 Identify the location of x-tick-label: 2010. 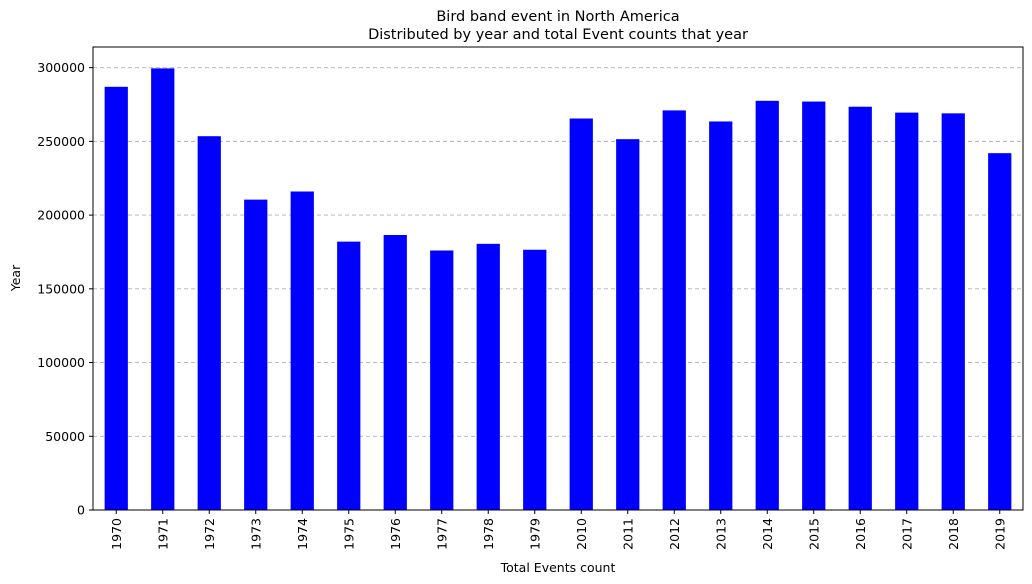
(581, 534).